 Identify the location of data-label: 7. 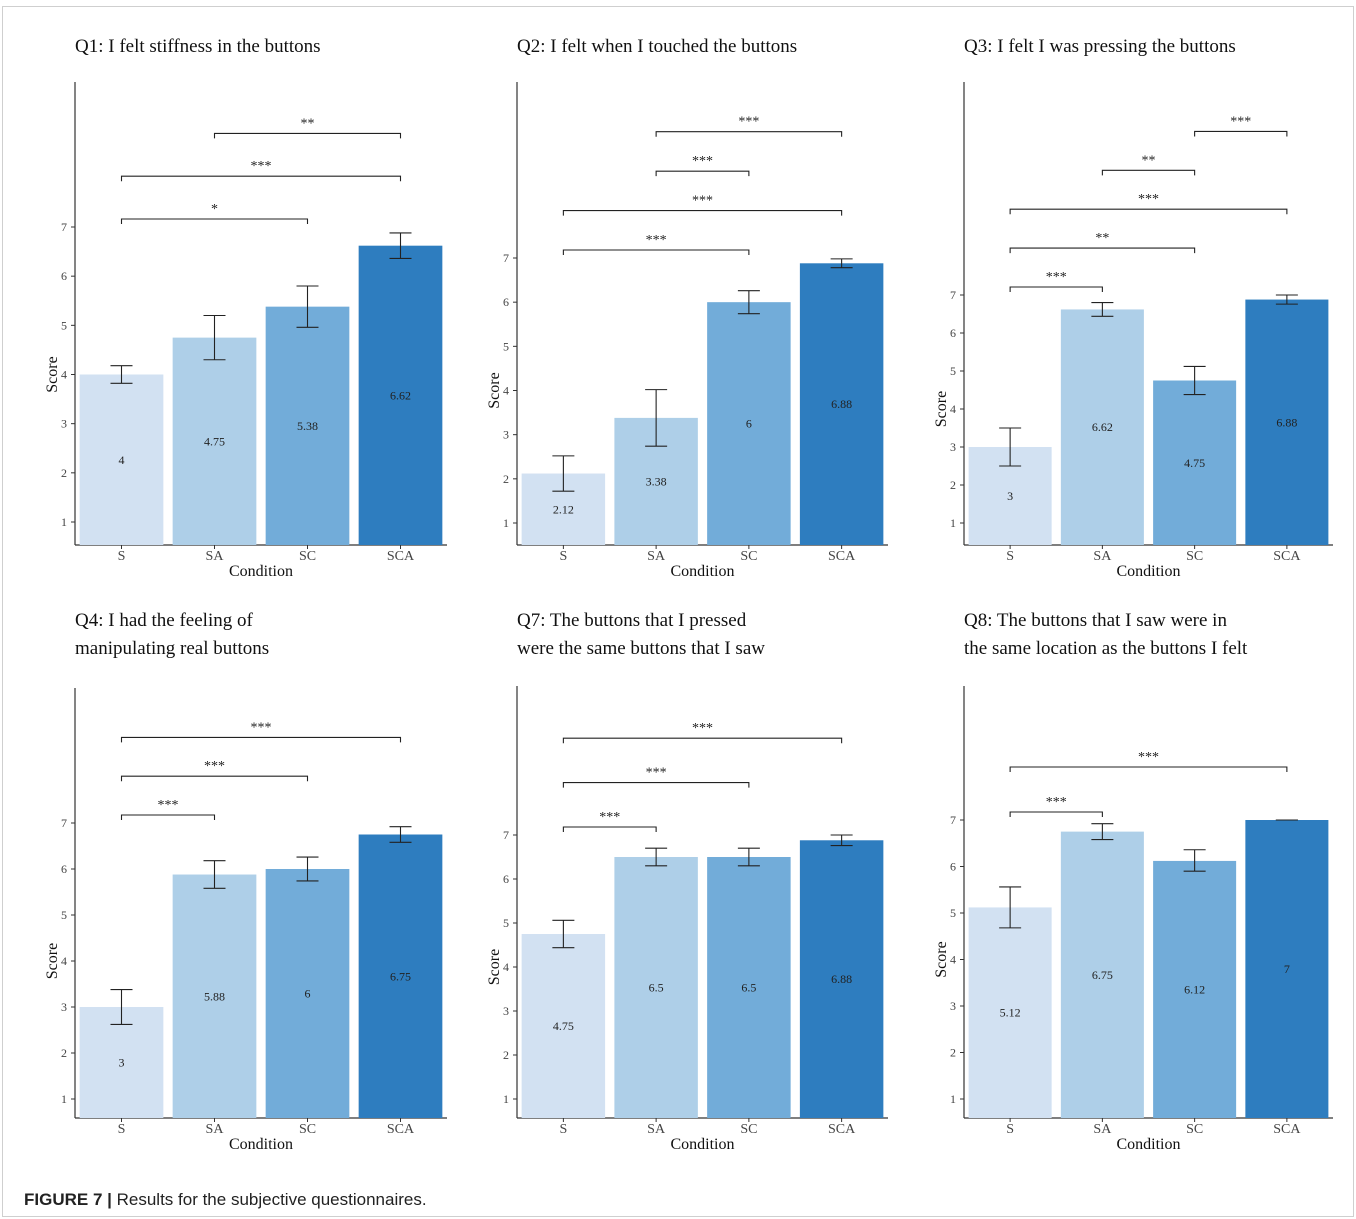
(1287, 969).